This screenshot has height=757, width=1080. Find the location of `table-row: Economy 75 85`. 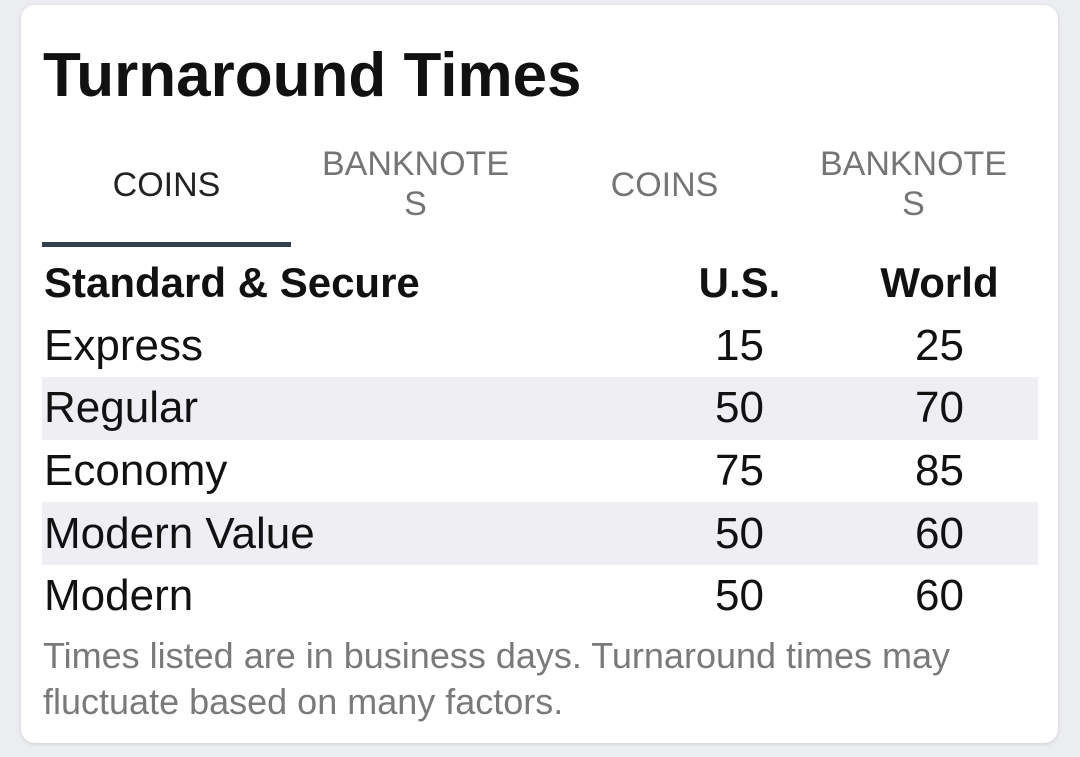

table-row: Economy 75 85 is located at coordinates (540, 471).